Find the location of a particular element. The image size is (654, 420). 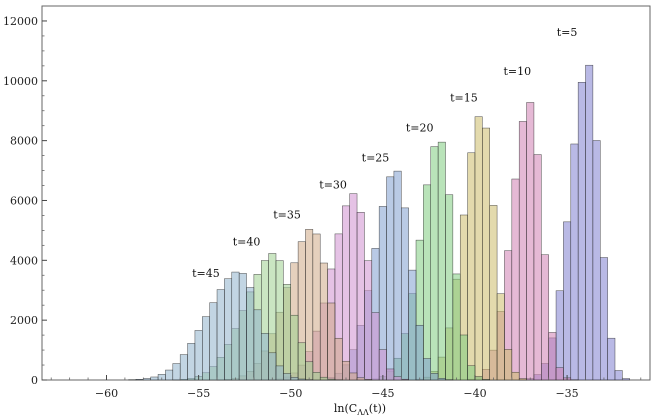

series-label: t=20 is located at coordinates (420, 128).